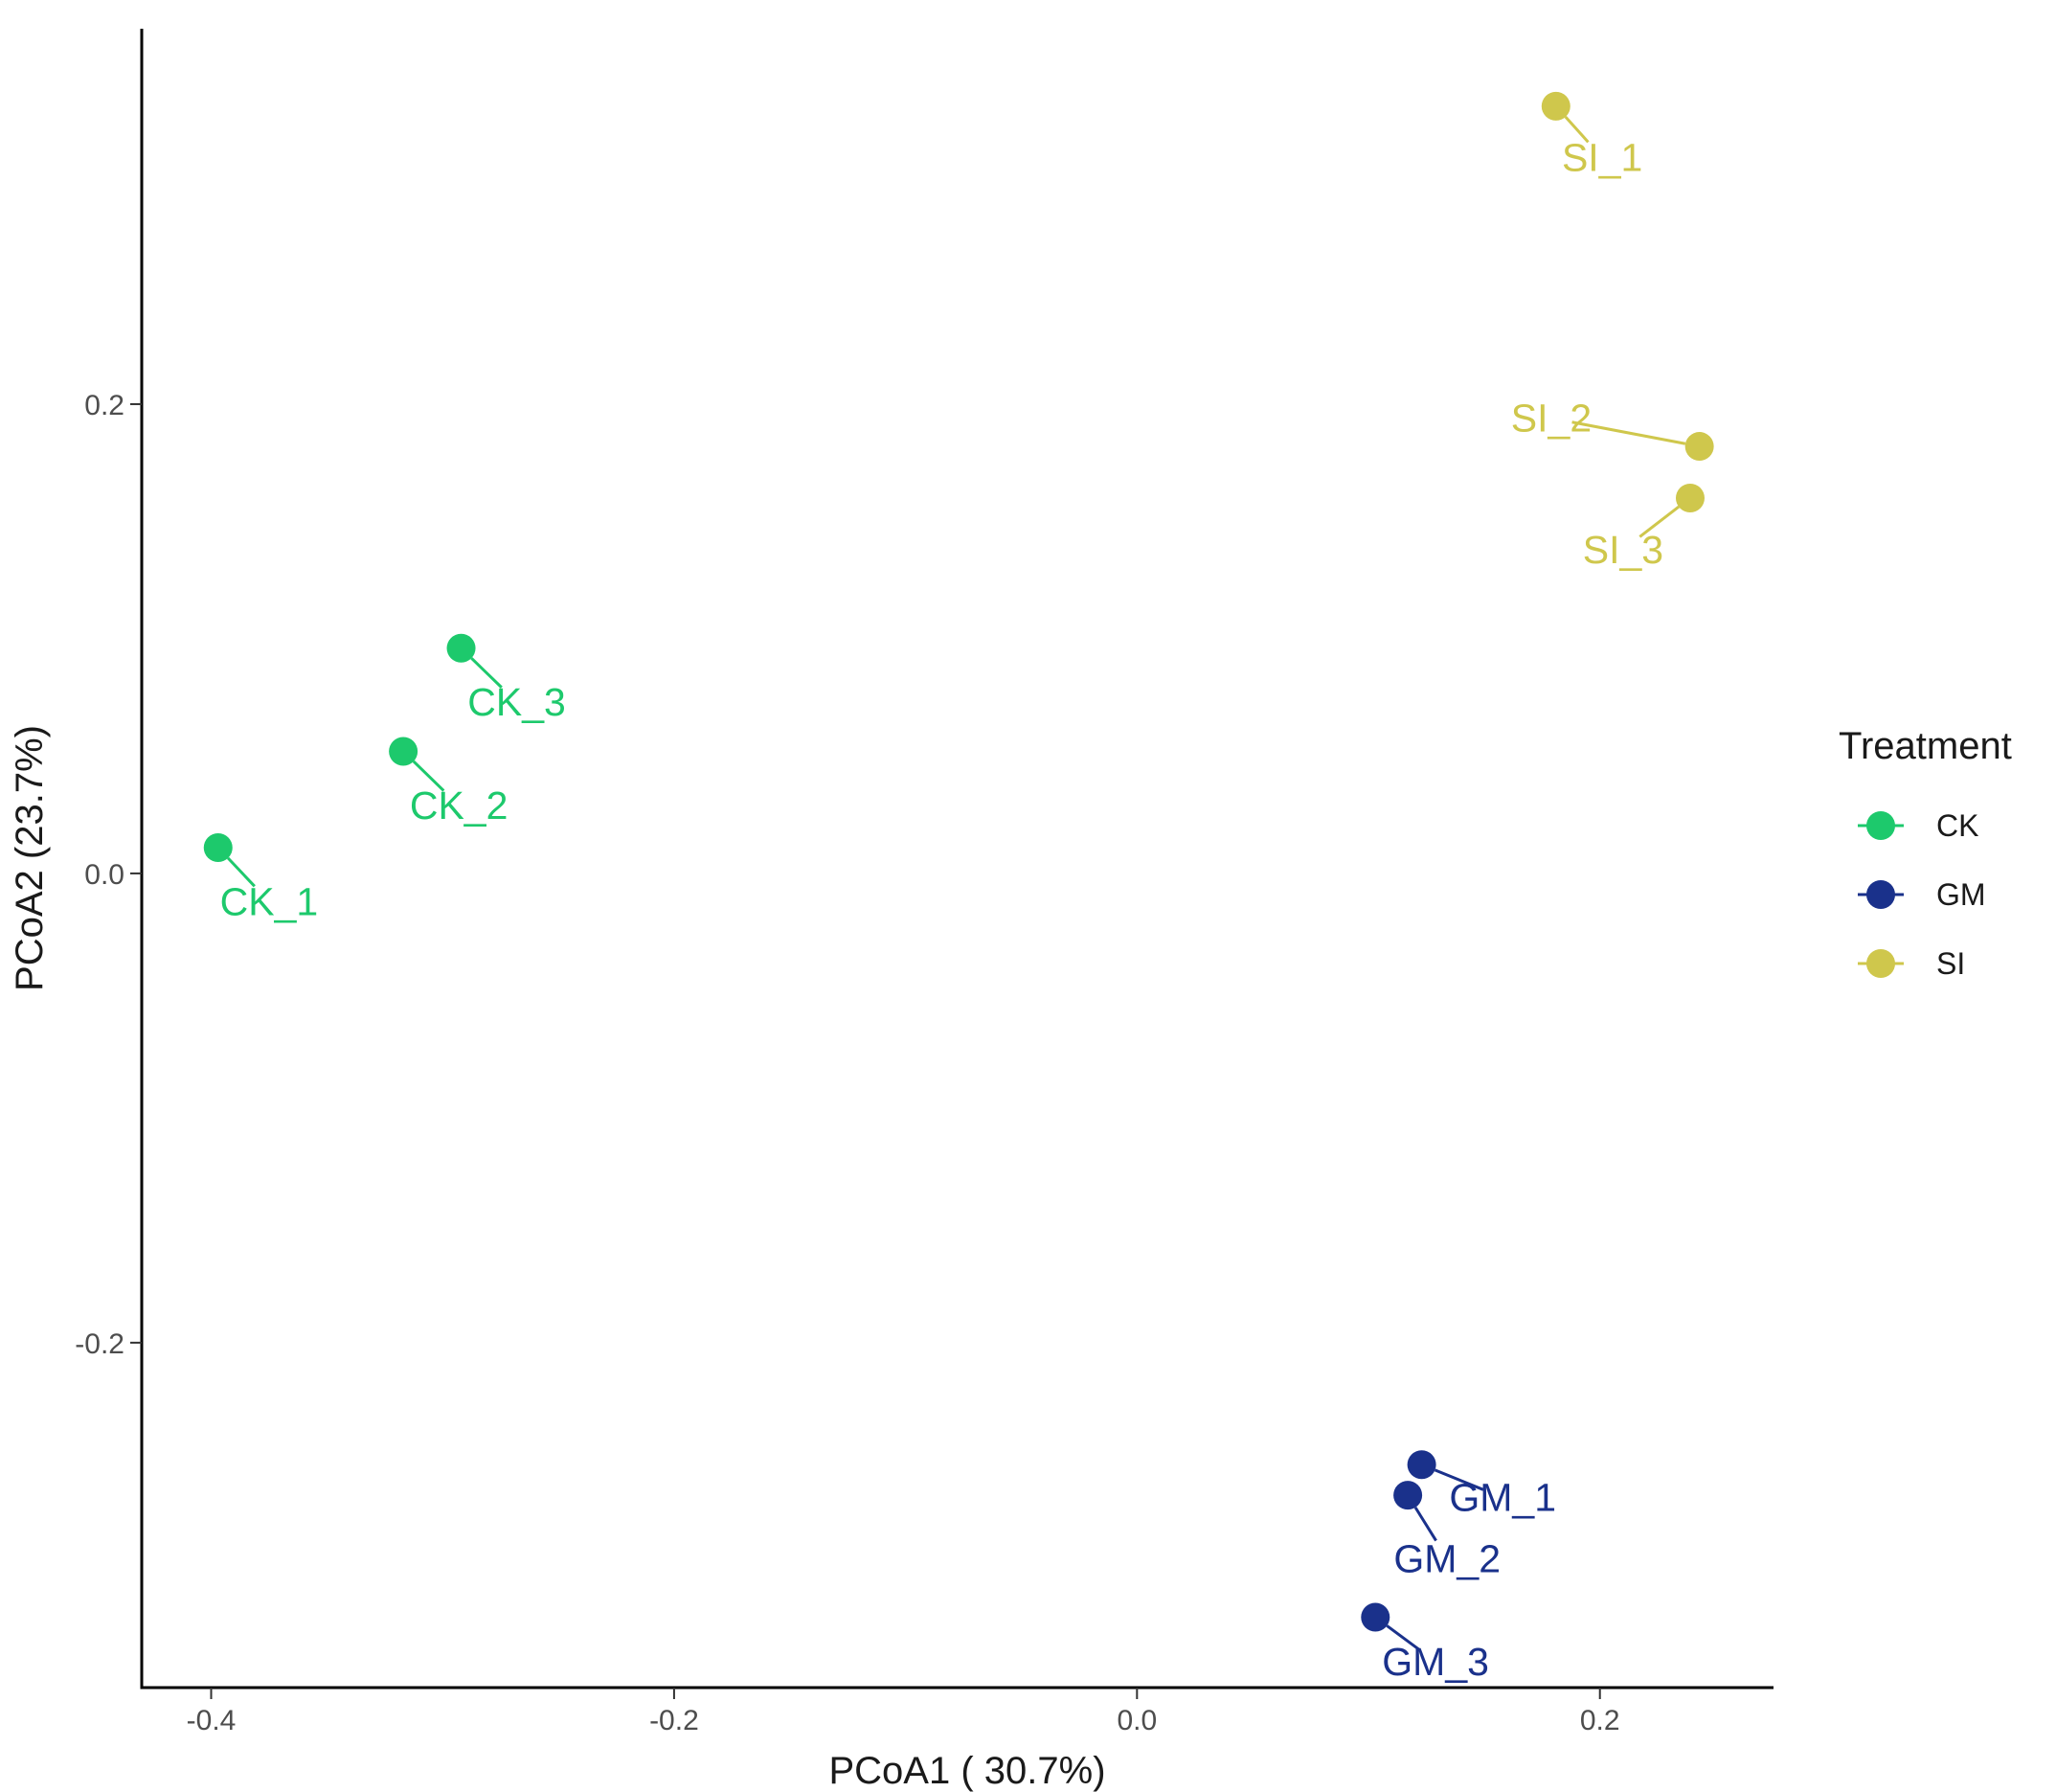 The width and height of the screenshot is (2056, 1792). I want to click on x-tick-label: 0.0, so click(1137, 1720).